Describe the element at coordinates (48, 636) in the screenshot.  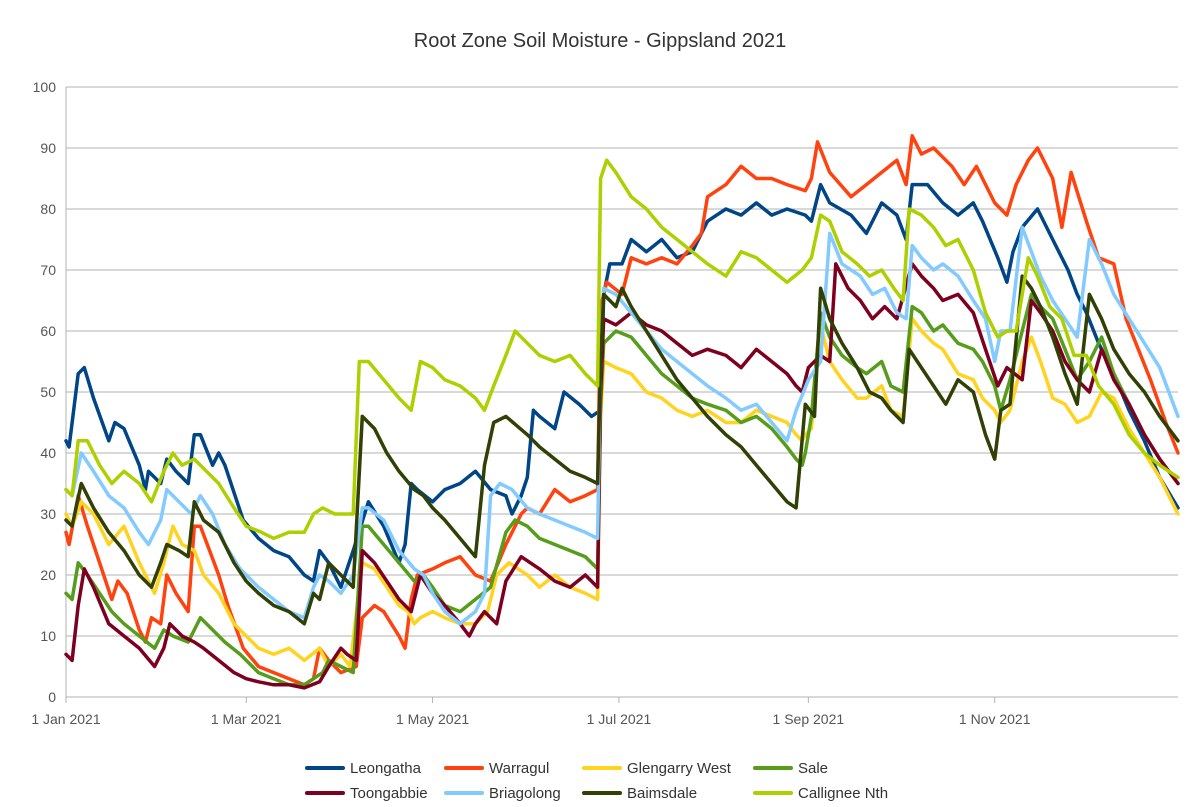
I see `y-tick-label: 10` at that location.